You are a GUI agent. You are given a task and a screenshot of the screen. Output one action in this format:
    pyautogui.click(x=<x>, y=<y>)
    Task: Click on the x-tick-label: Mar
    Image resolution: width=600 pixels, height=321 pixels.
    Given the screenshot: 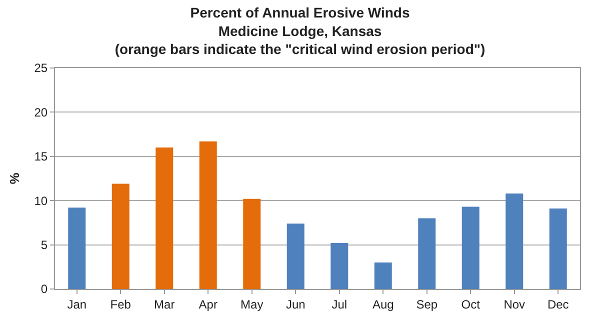 What is the action you would take?
    pyautogui.click(x=164, y=304)
    